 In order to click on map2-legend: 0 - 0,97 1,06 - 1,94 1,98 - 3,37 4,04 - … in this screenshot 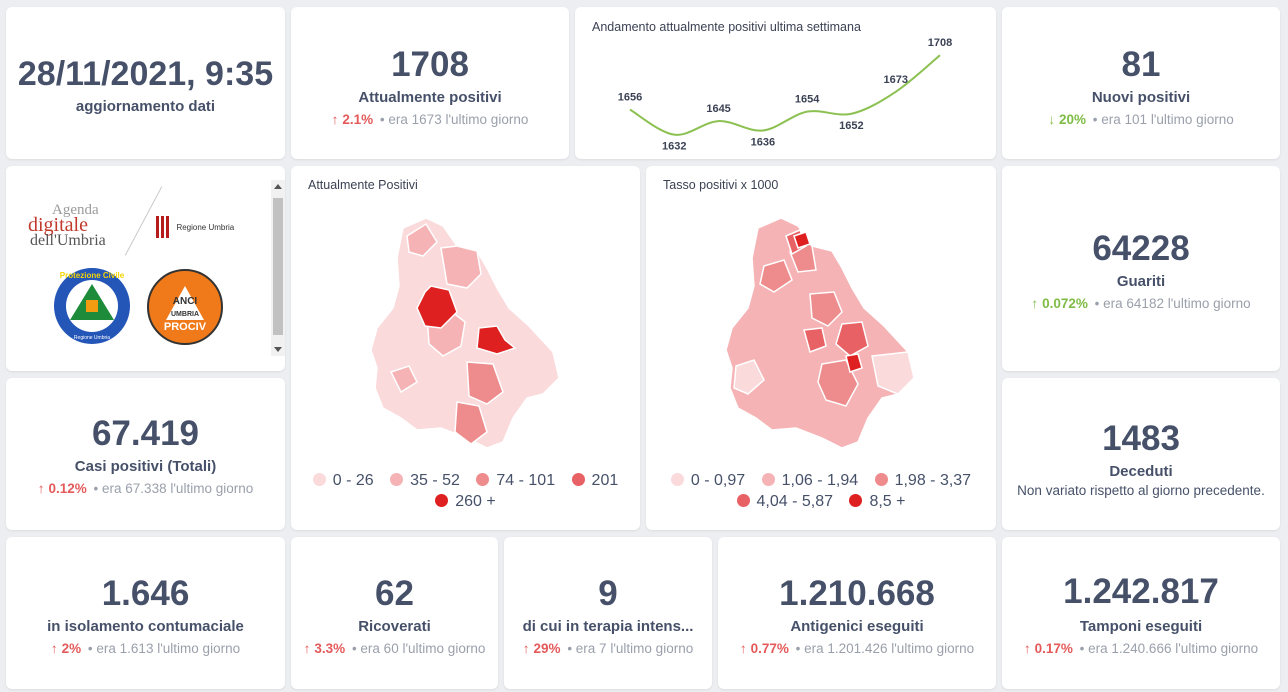, I will do `click(821, 491)`.